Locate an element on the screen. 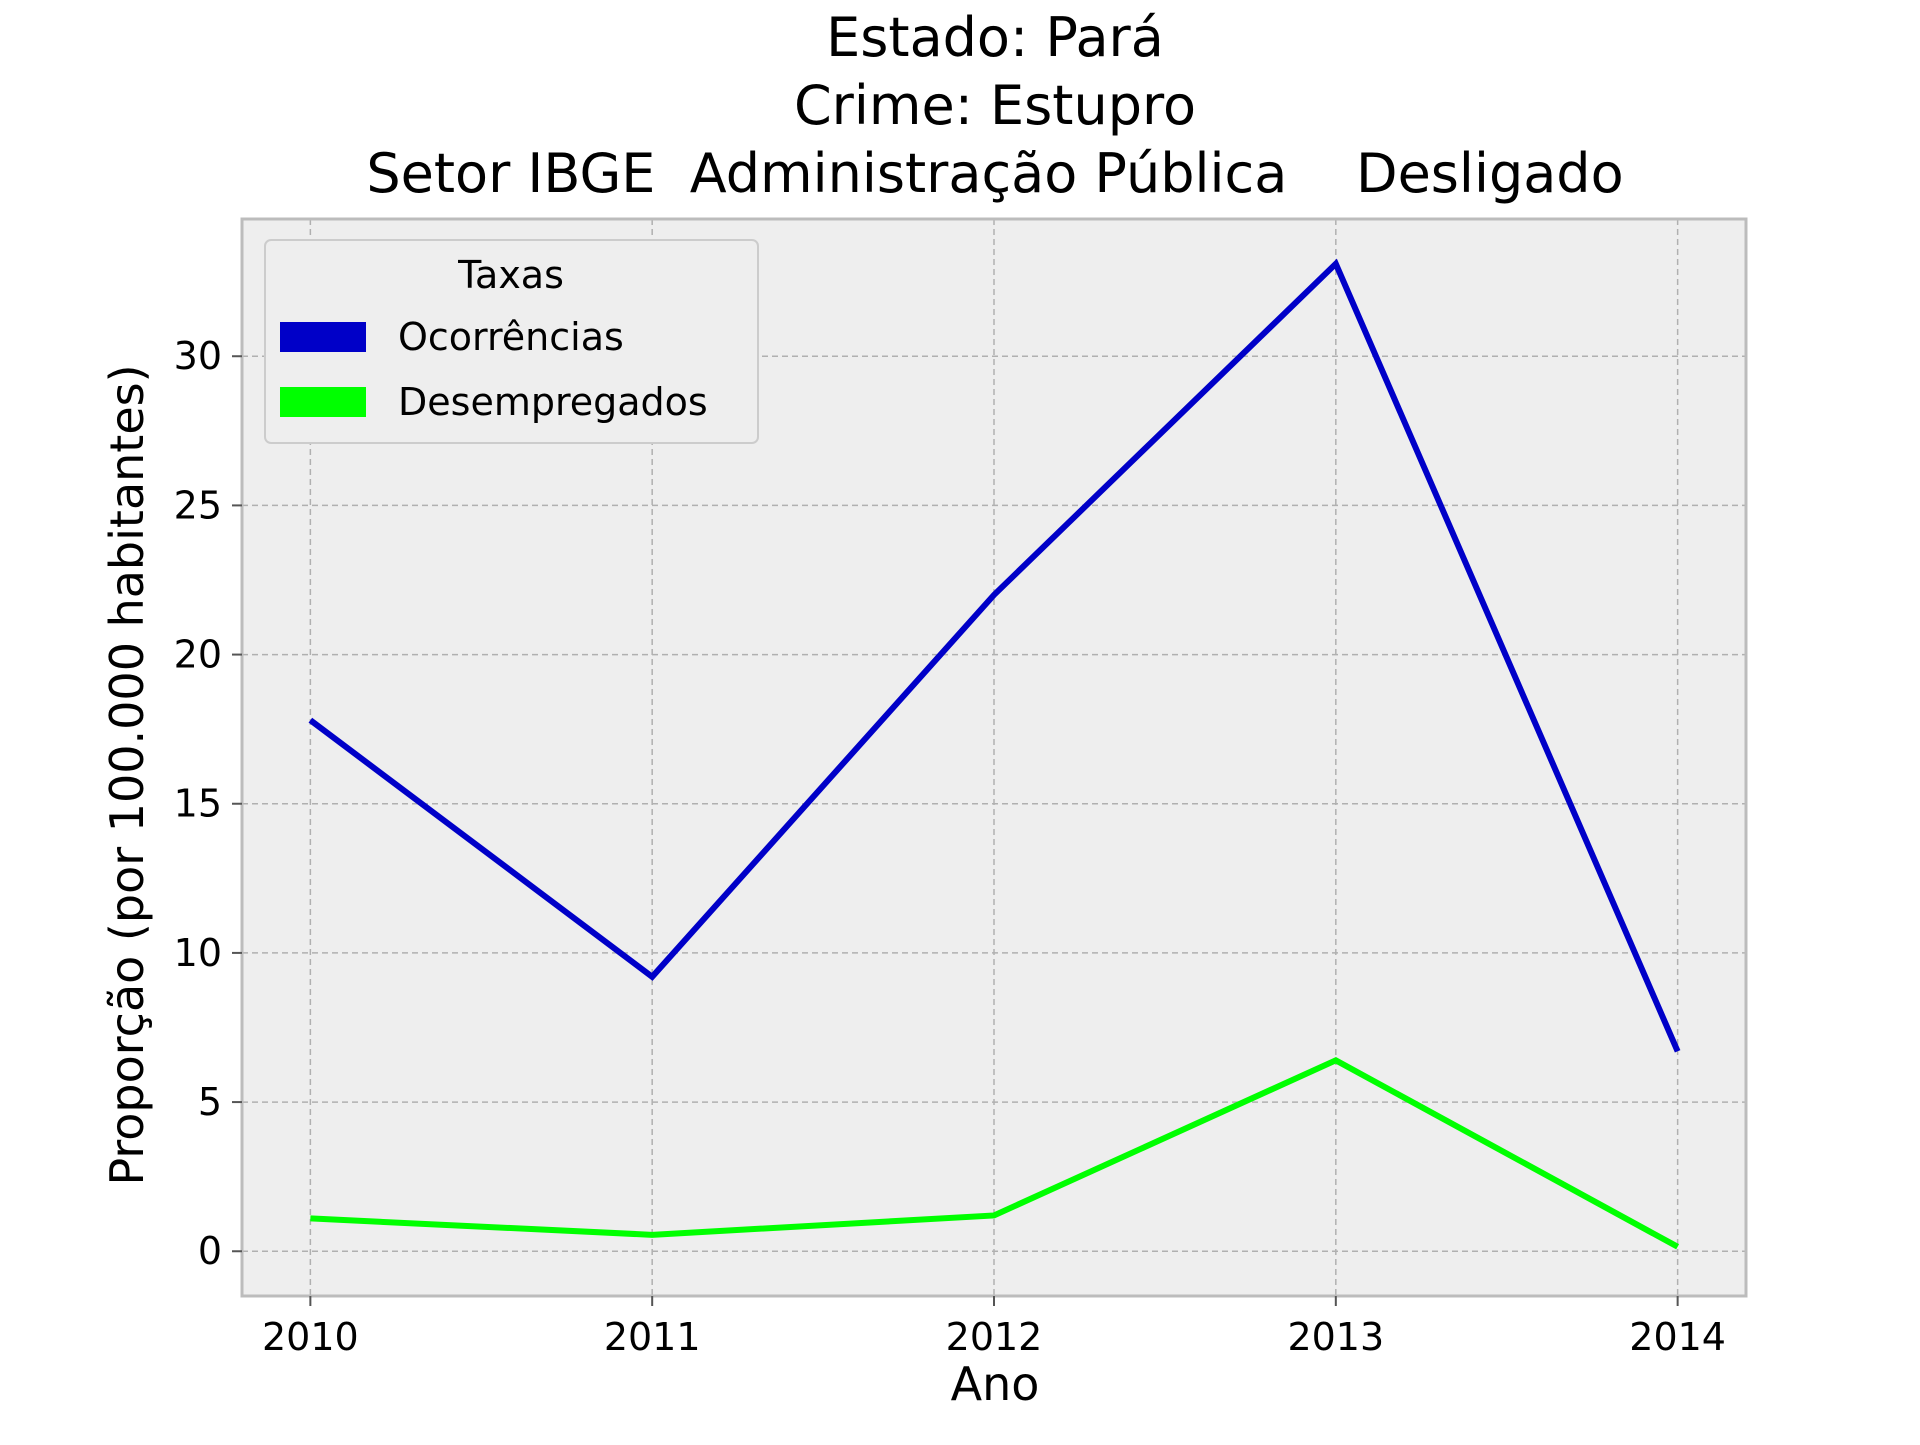 The width and height of the screenshot is (1920, 1445). y-tick-label: 15 is located at coordinates (198, 804).